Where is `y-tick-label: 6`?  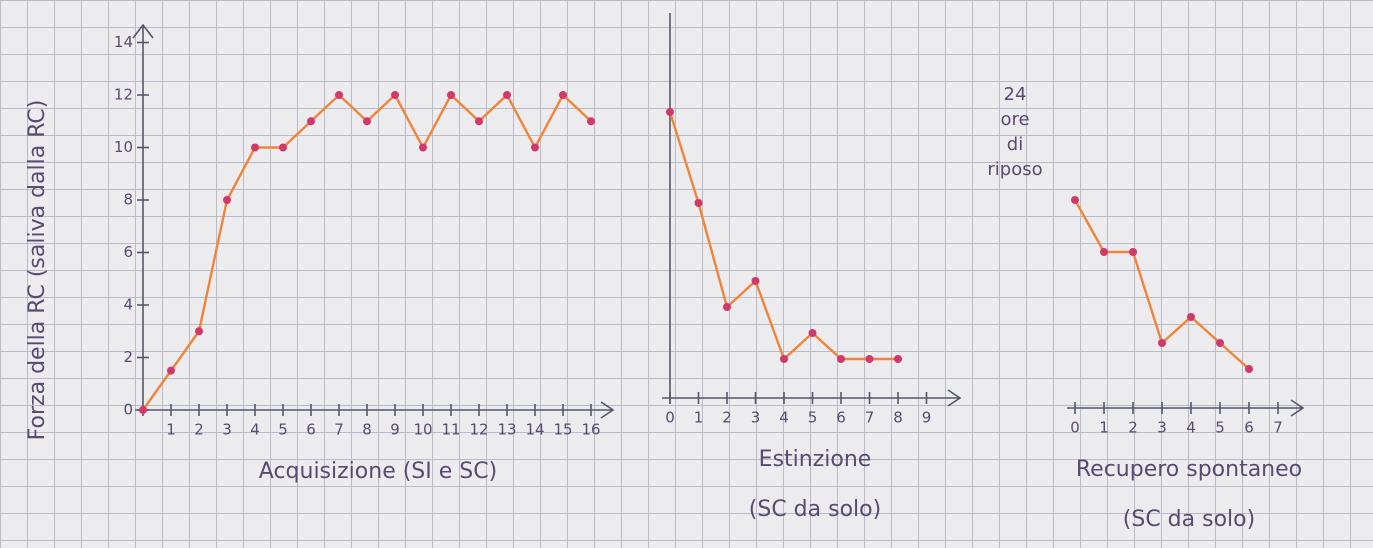
y-tick-label: 6 is located at coordinates (128, 252).